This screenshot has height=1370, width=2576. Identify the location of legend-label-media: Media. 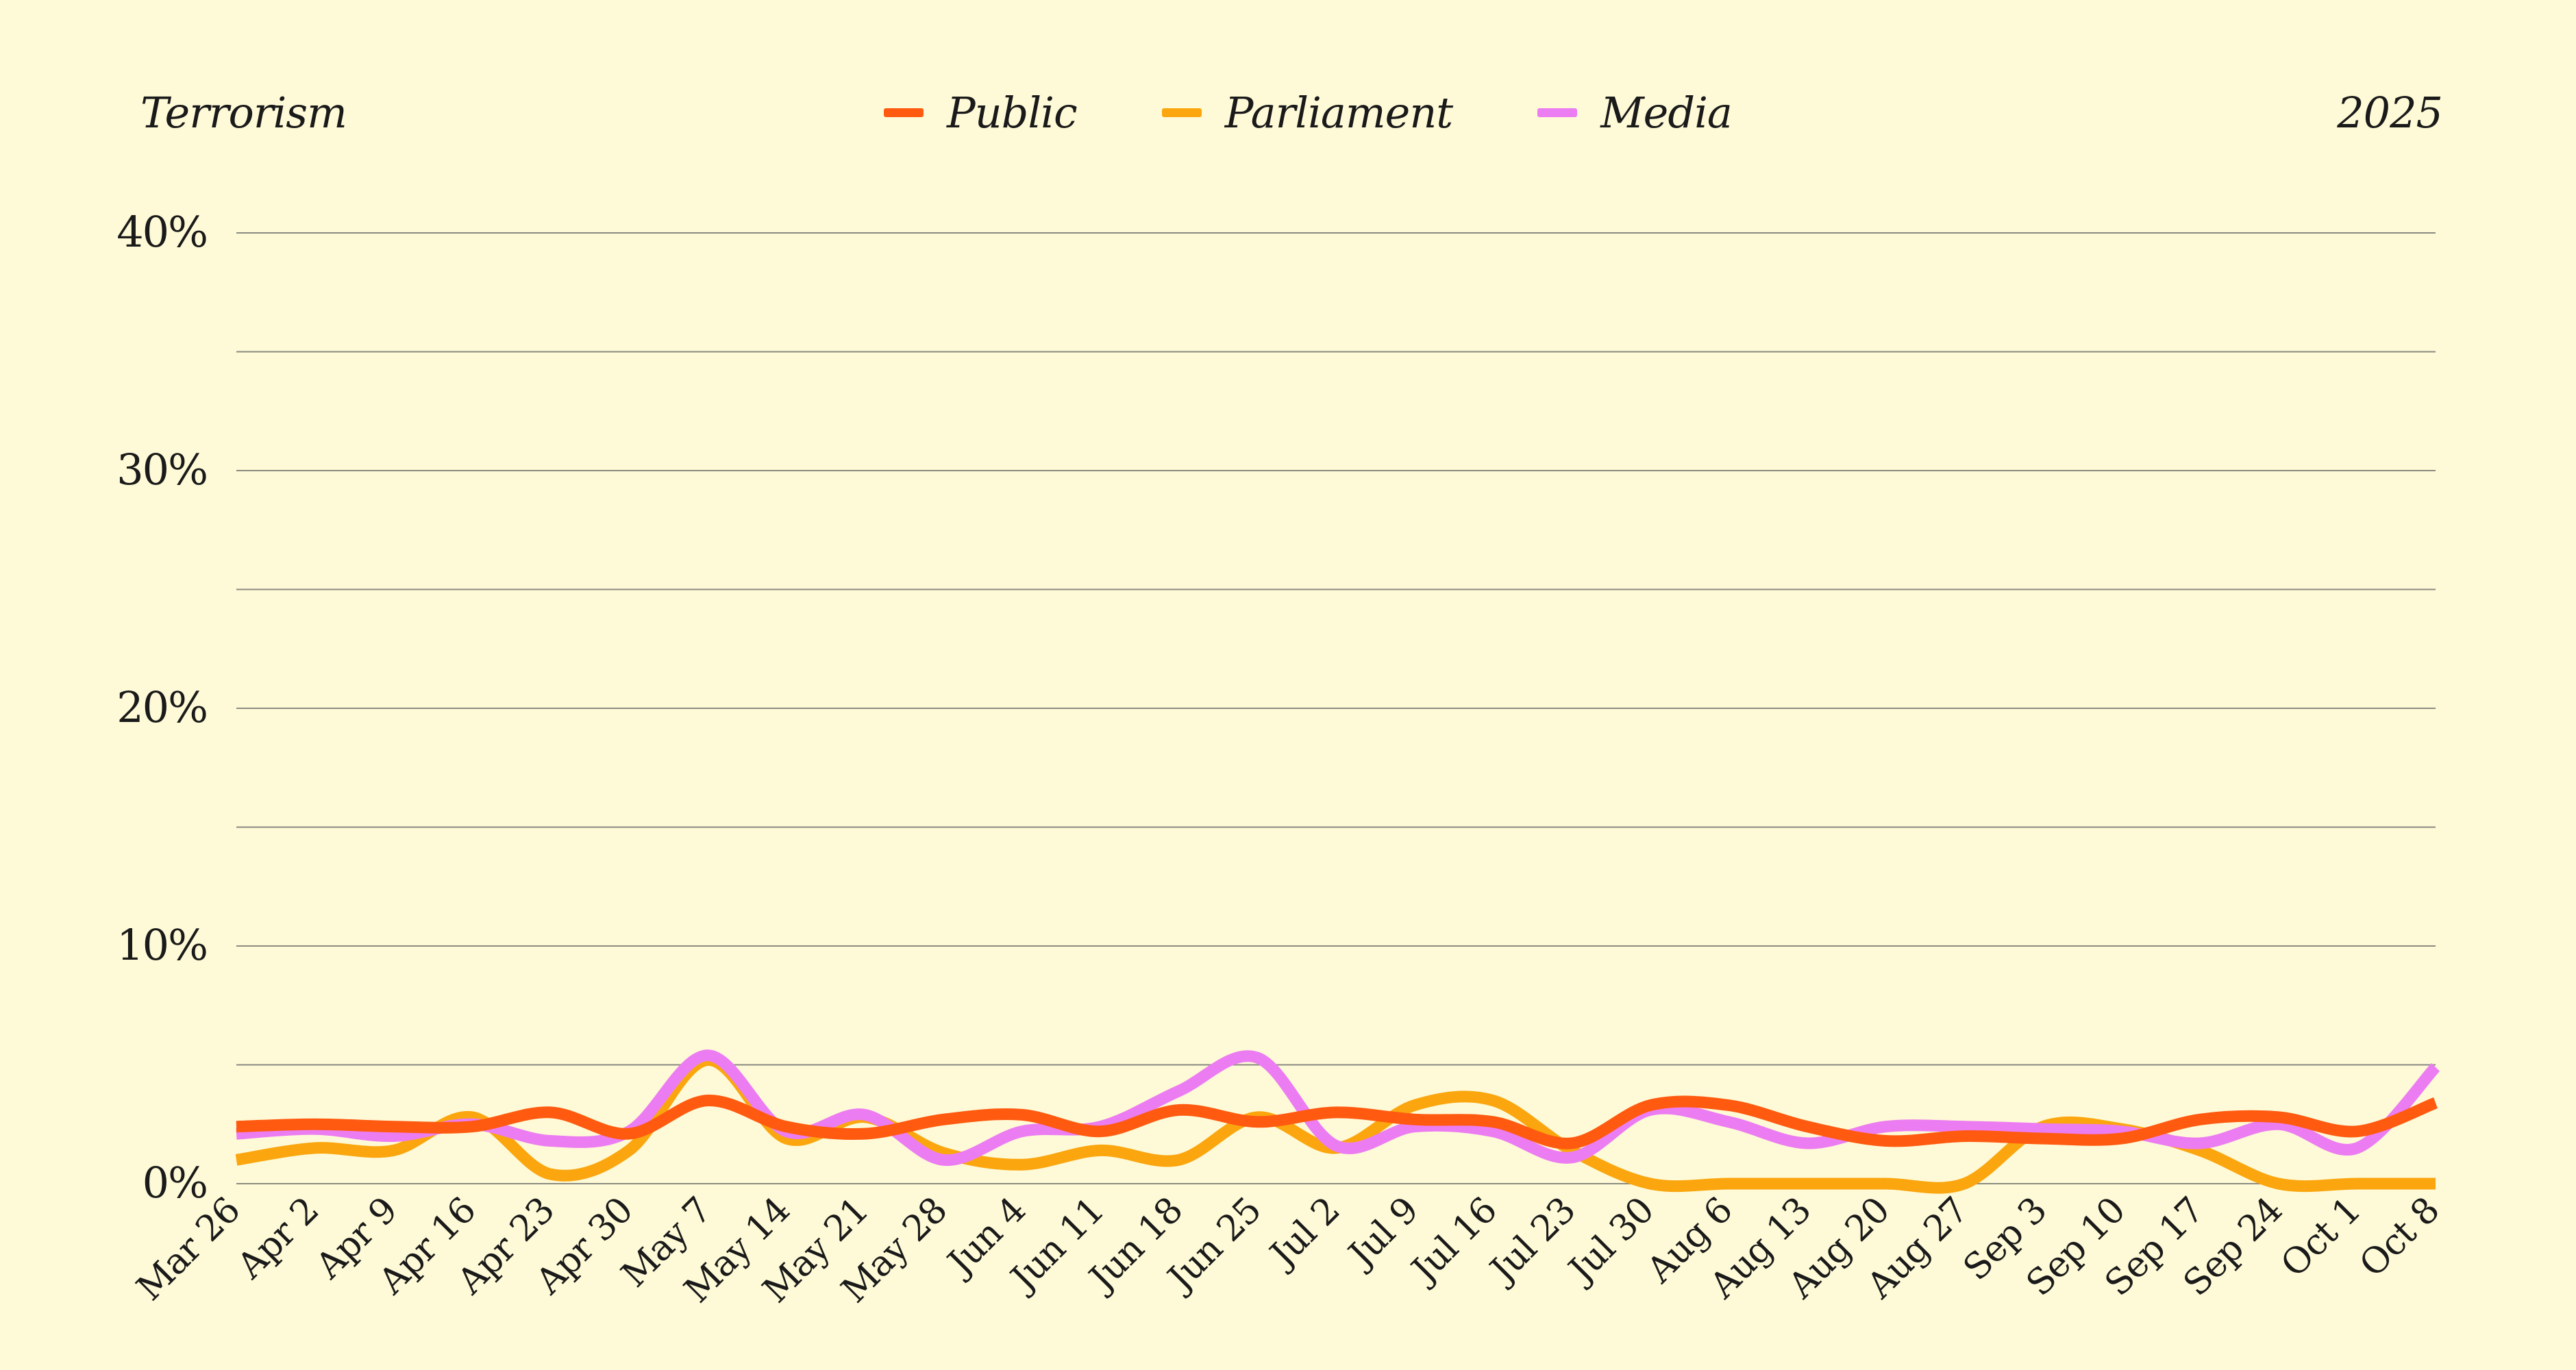
(1666, 113).